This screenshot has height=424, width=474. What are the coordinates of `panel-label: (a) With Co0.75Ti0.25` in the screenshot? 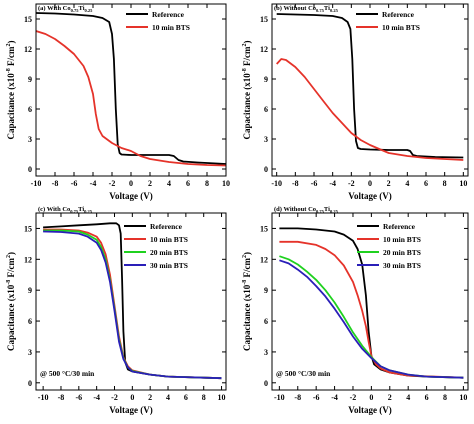 It's located at (65, 9).